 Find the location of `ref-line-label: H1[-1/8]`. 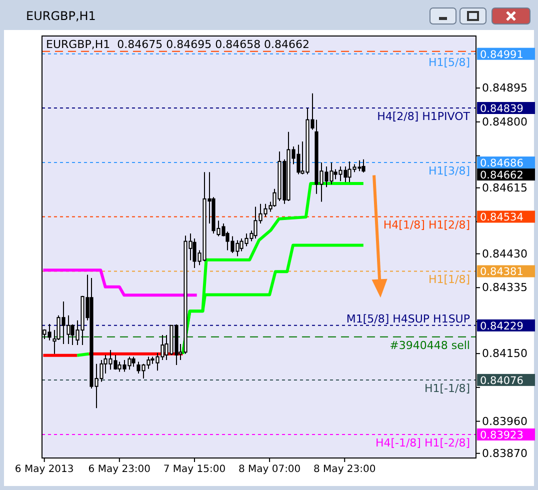

ref-line-label: H1[-1/8] is located at coordinates (447, 388).